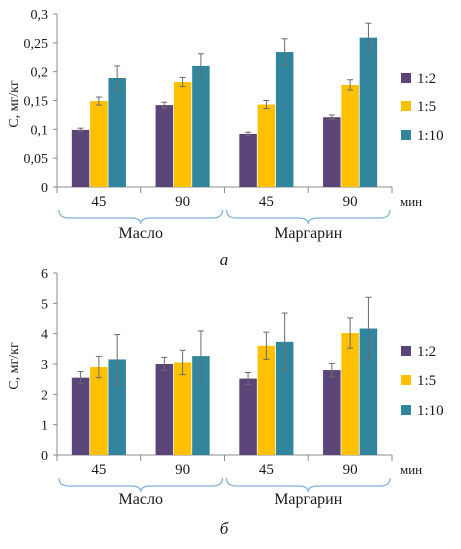 The height and width of the screenshot is (549, 461). Describe the element at coordinates (40, 130) in the screenshot. I see `y-tick-label: 0,1` at that location.